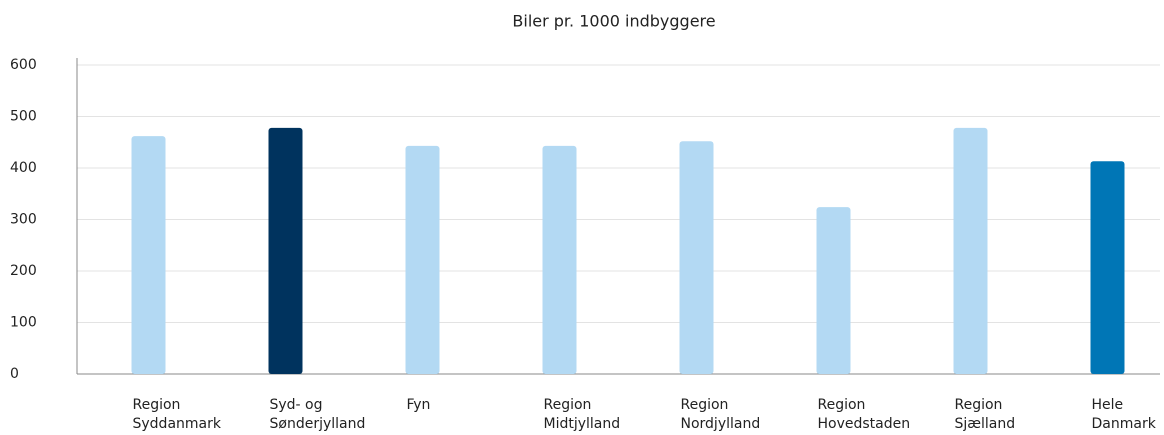 This screenshot has height=435, width=1164. Describe the element at coordinates (296, 405) in the screenshot. I see `x-tick-label: Syd- og` at that location.